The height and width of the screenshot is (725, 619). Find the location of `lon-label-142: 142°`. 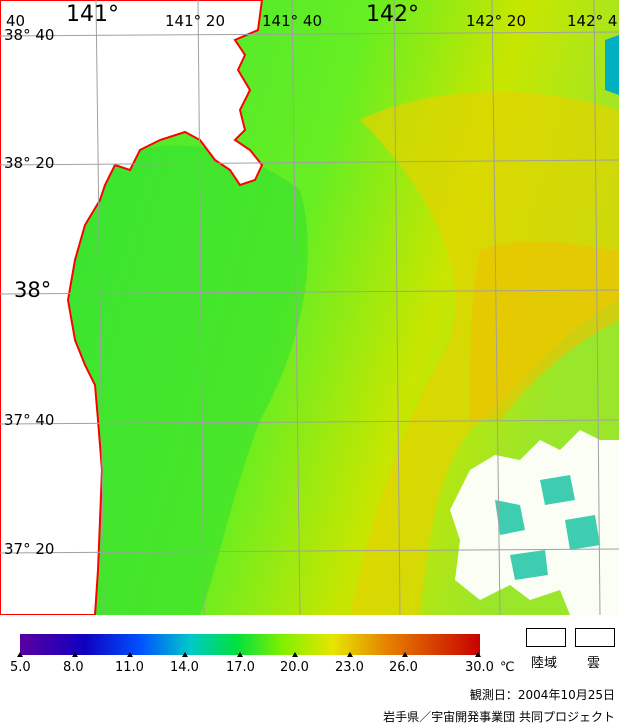

lon-label-142: 142° is located at coordinates (392, 14).